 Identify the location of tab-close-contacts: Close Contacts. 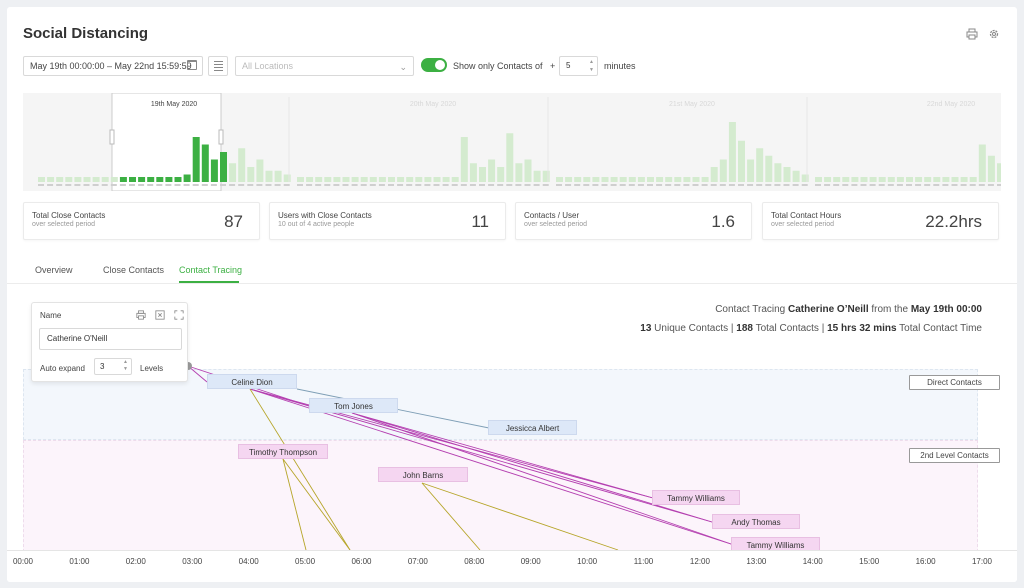
(134, 270).